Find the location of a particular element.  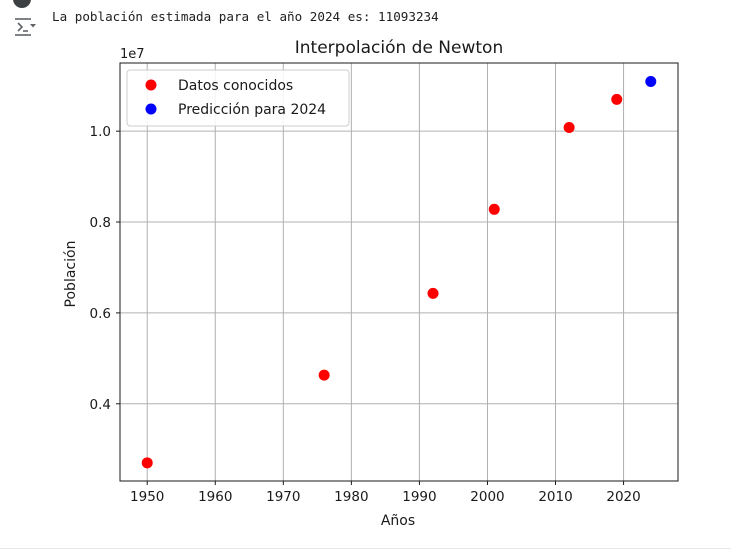

y-tick-label: 1.0 is located at coordinates (100, 132).